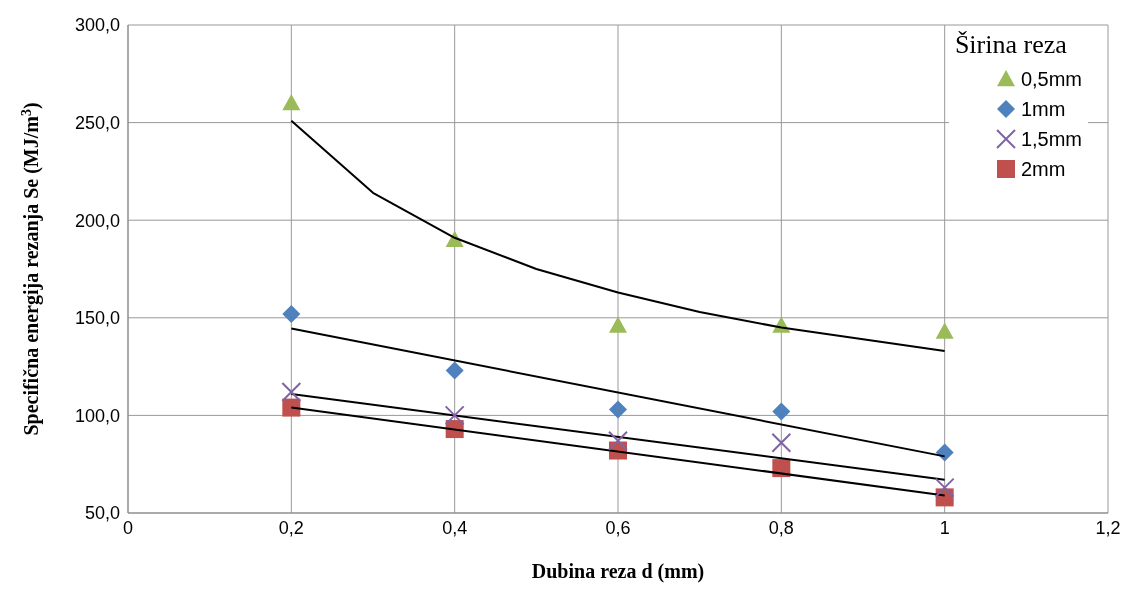 This screenshot has width=1134, height=597. I want to click on x-tick-label: 1, so click(944, 527).